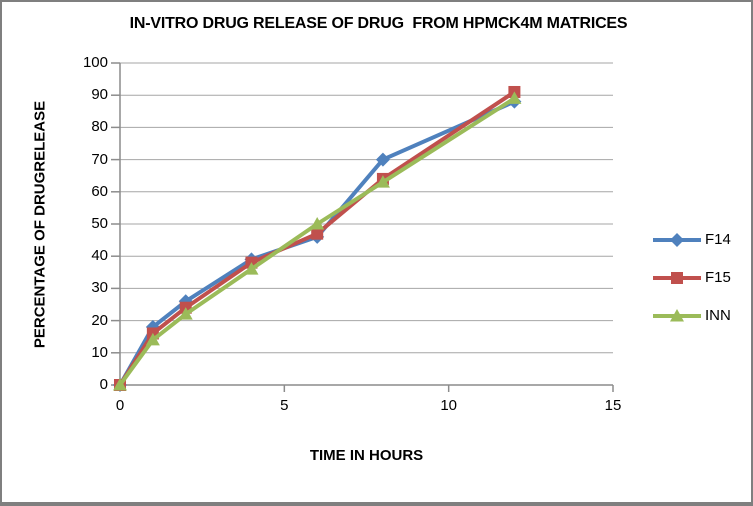  What do you see at coordinates (677, 278) in the screenshot?
I see `legend-marker-square-F15` at bounding box center [677, 278].